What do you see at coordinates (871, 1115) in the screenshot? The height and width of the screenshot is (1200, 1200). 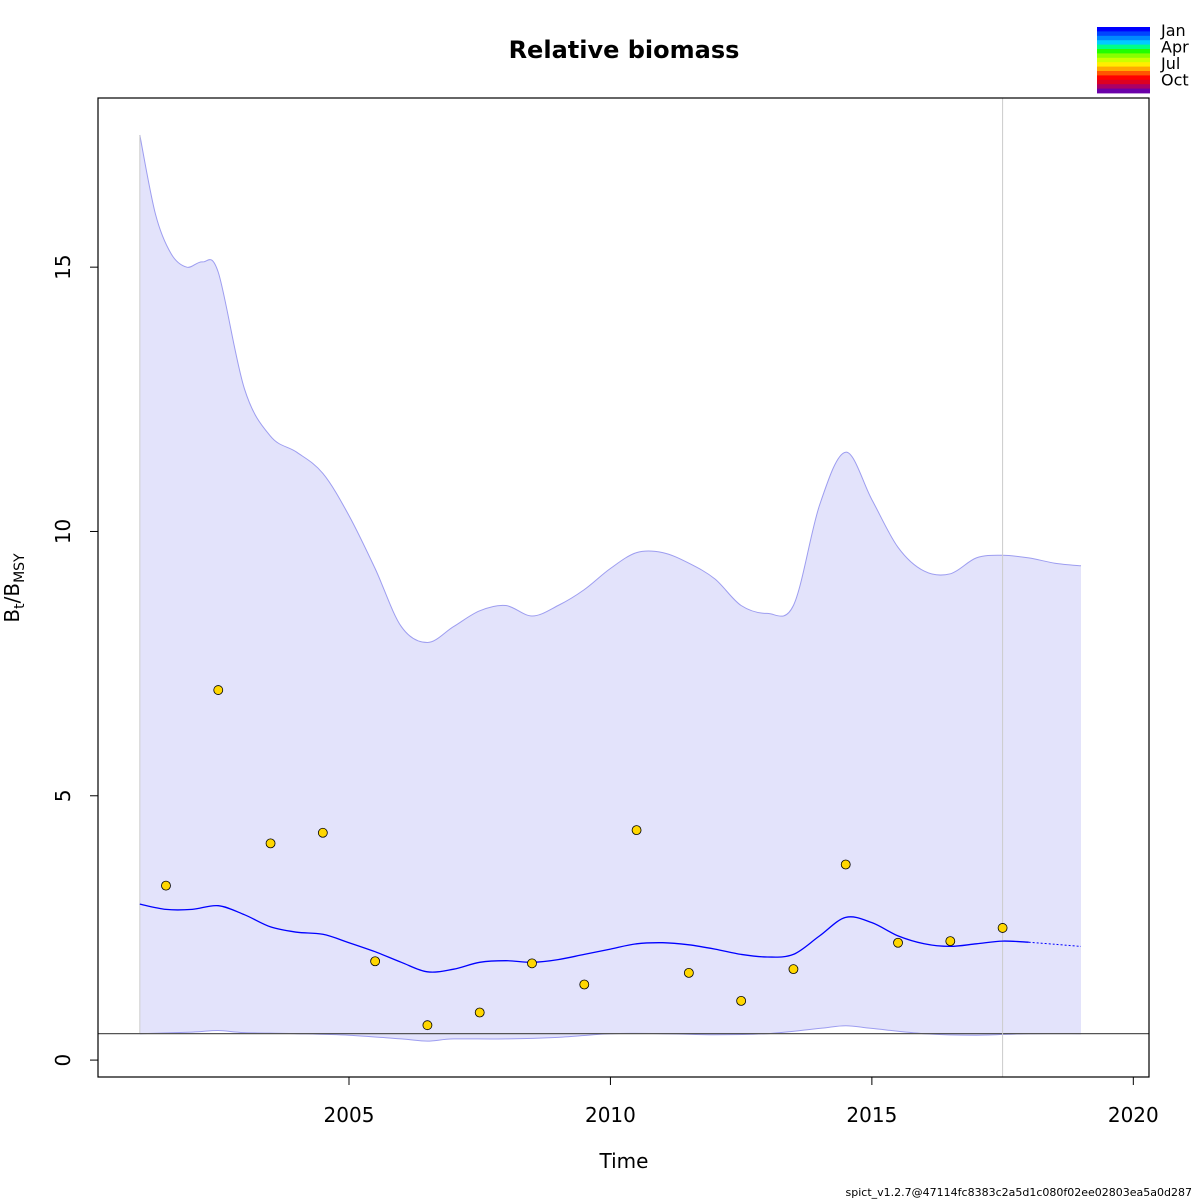 I see `x-tick-label: 2015` at bounding box center [871, 1115].